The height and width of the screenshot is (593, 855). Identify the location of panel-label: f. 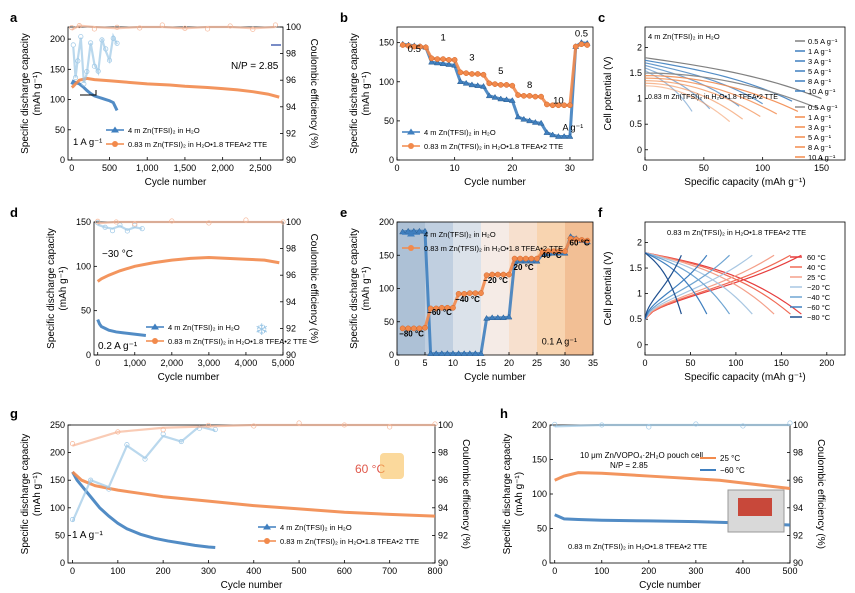
(600, 212).